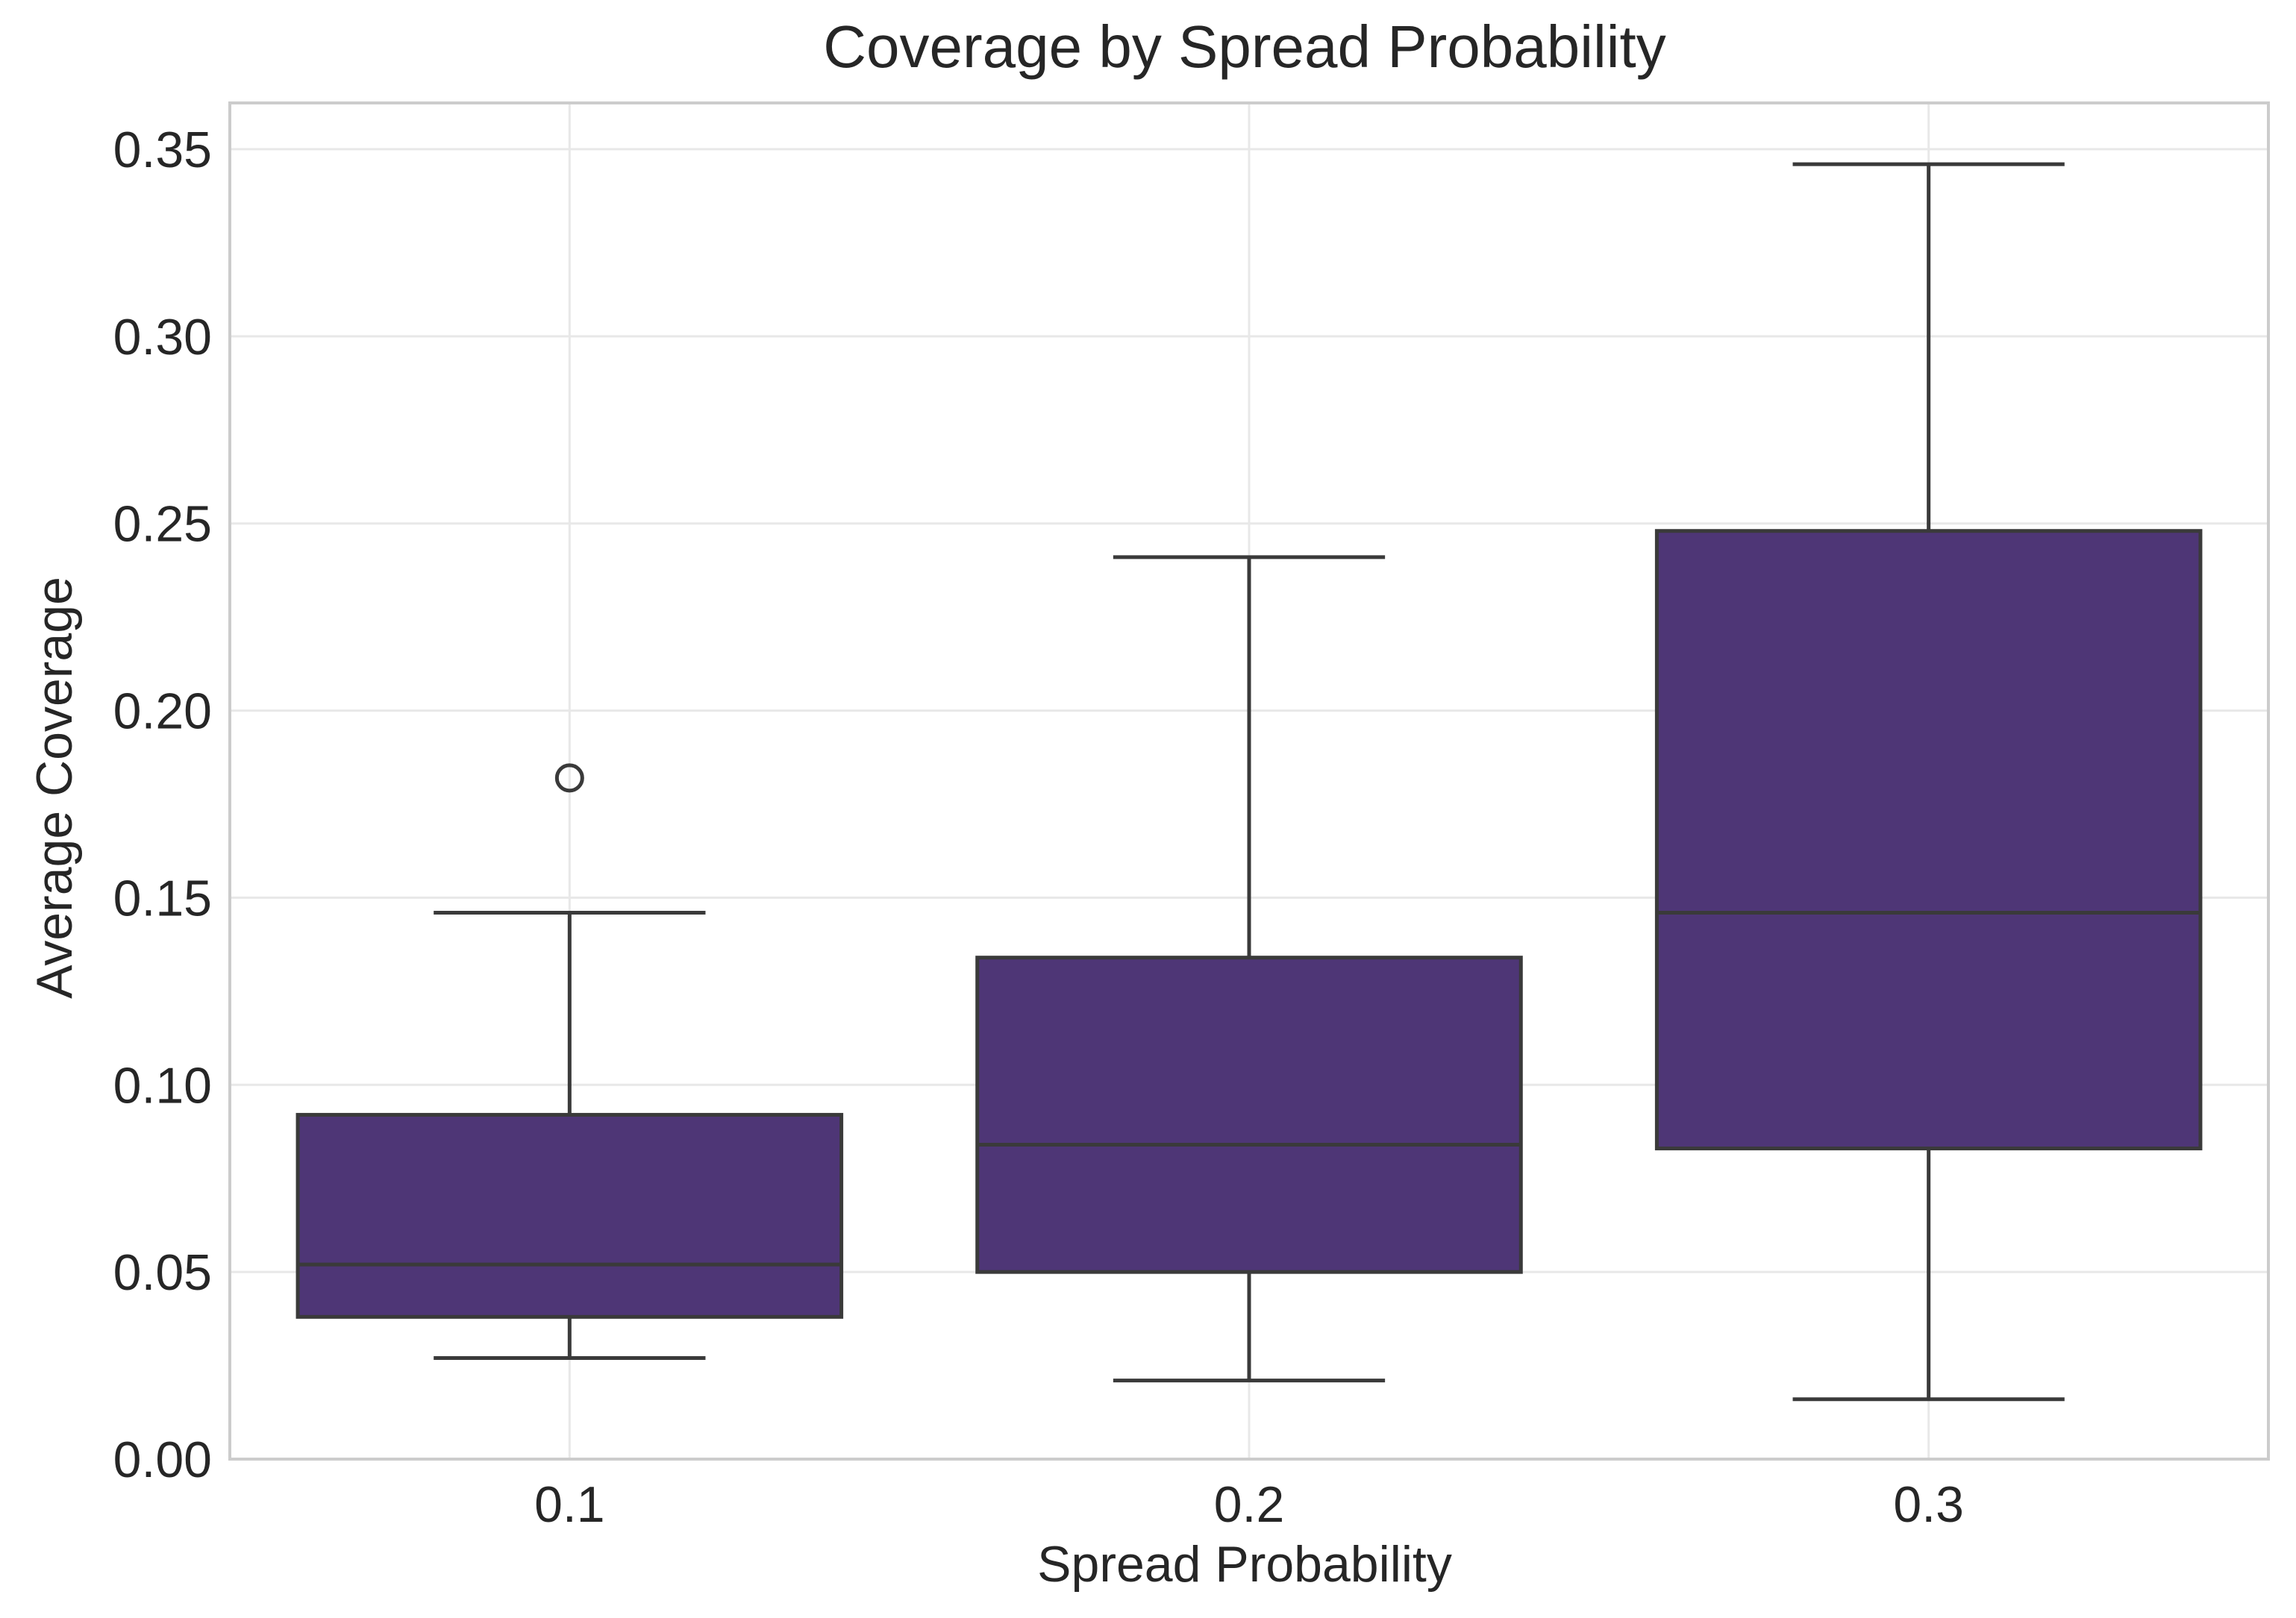 This screenshot has width=2296, height=1618. Describe the element at coordinates (55, 788) in the screenshot. I see `y-axis-label: Average Coverage` at that location.